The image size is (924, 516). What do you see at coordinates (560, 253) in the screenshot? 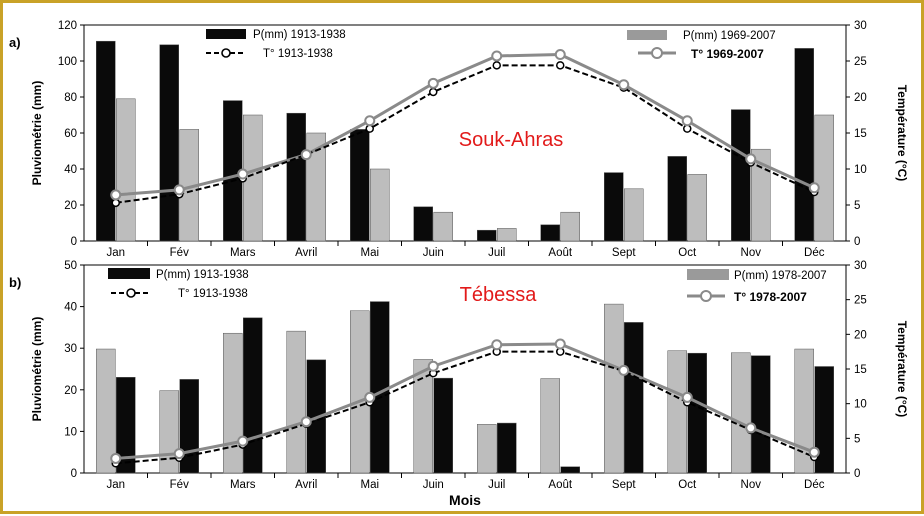
I see `x-tick-label-a: Août` at bounding box center [560, 253].